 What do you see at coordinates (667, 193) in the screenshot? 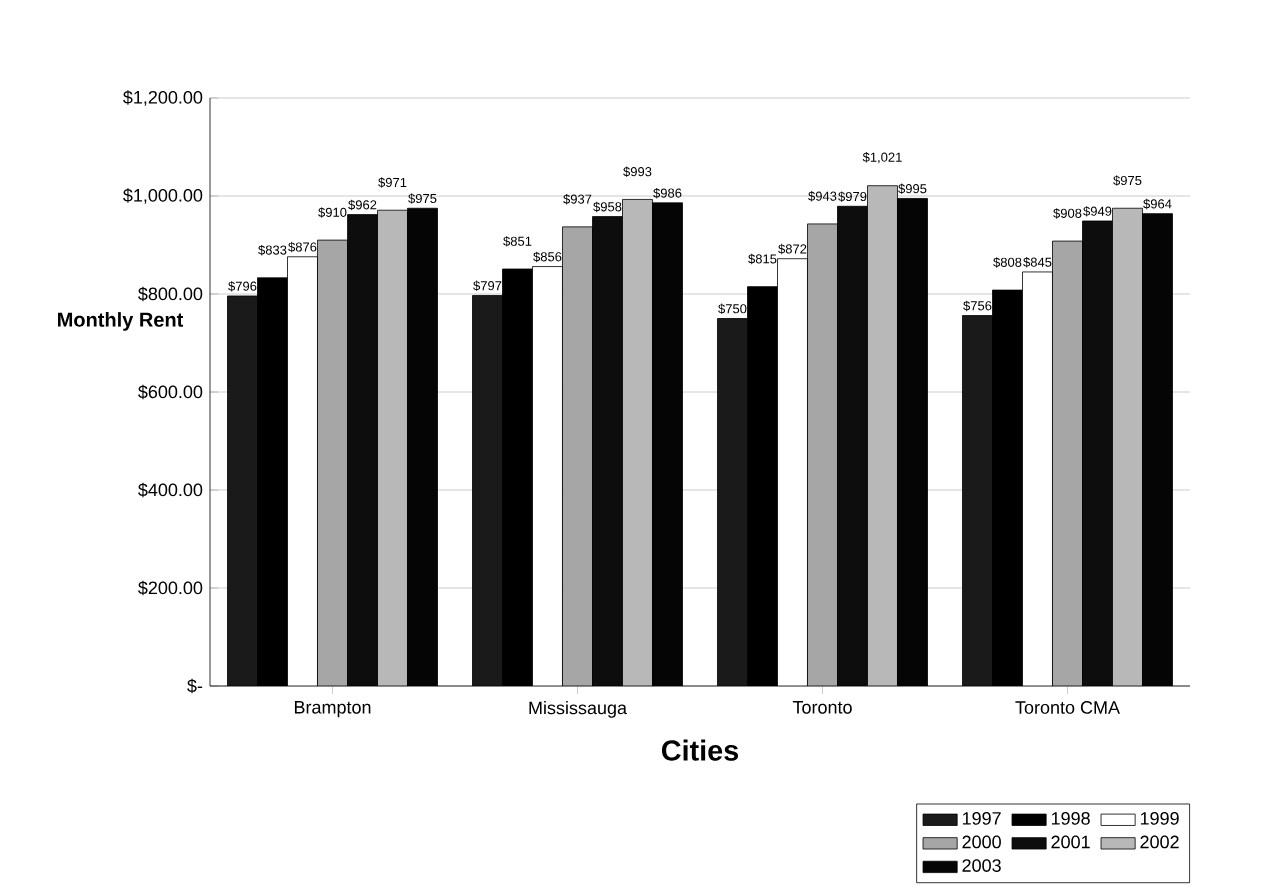
I see `data-label: $986` at bounding box center [667, 193].